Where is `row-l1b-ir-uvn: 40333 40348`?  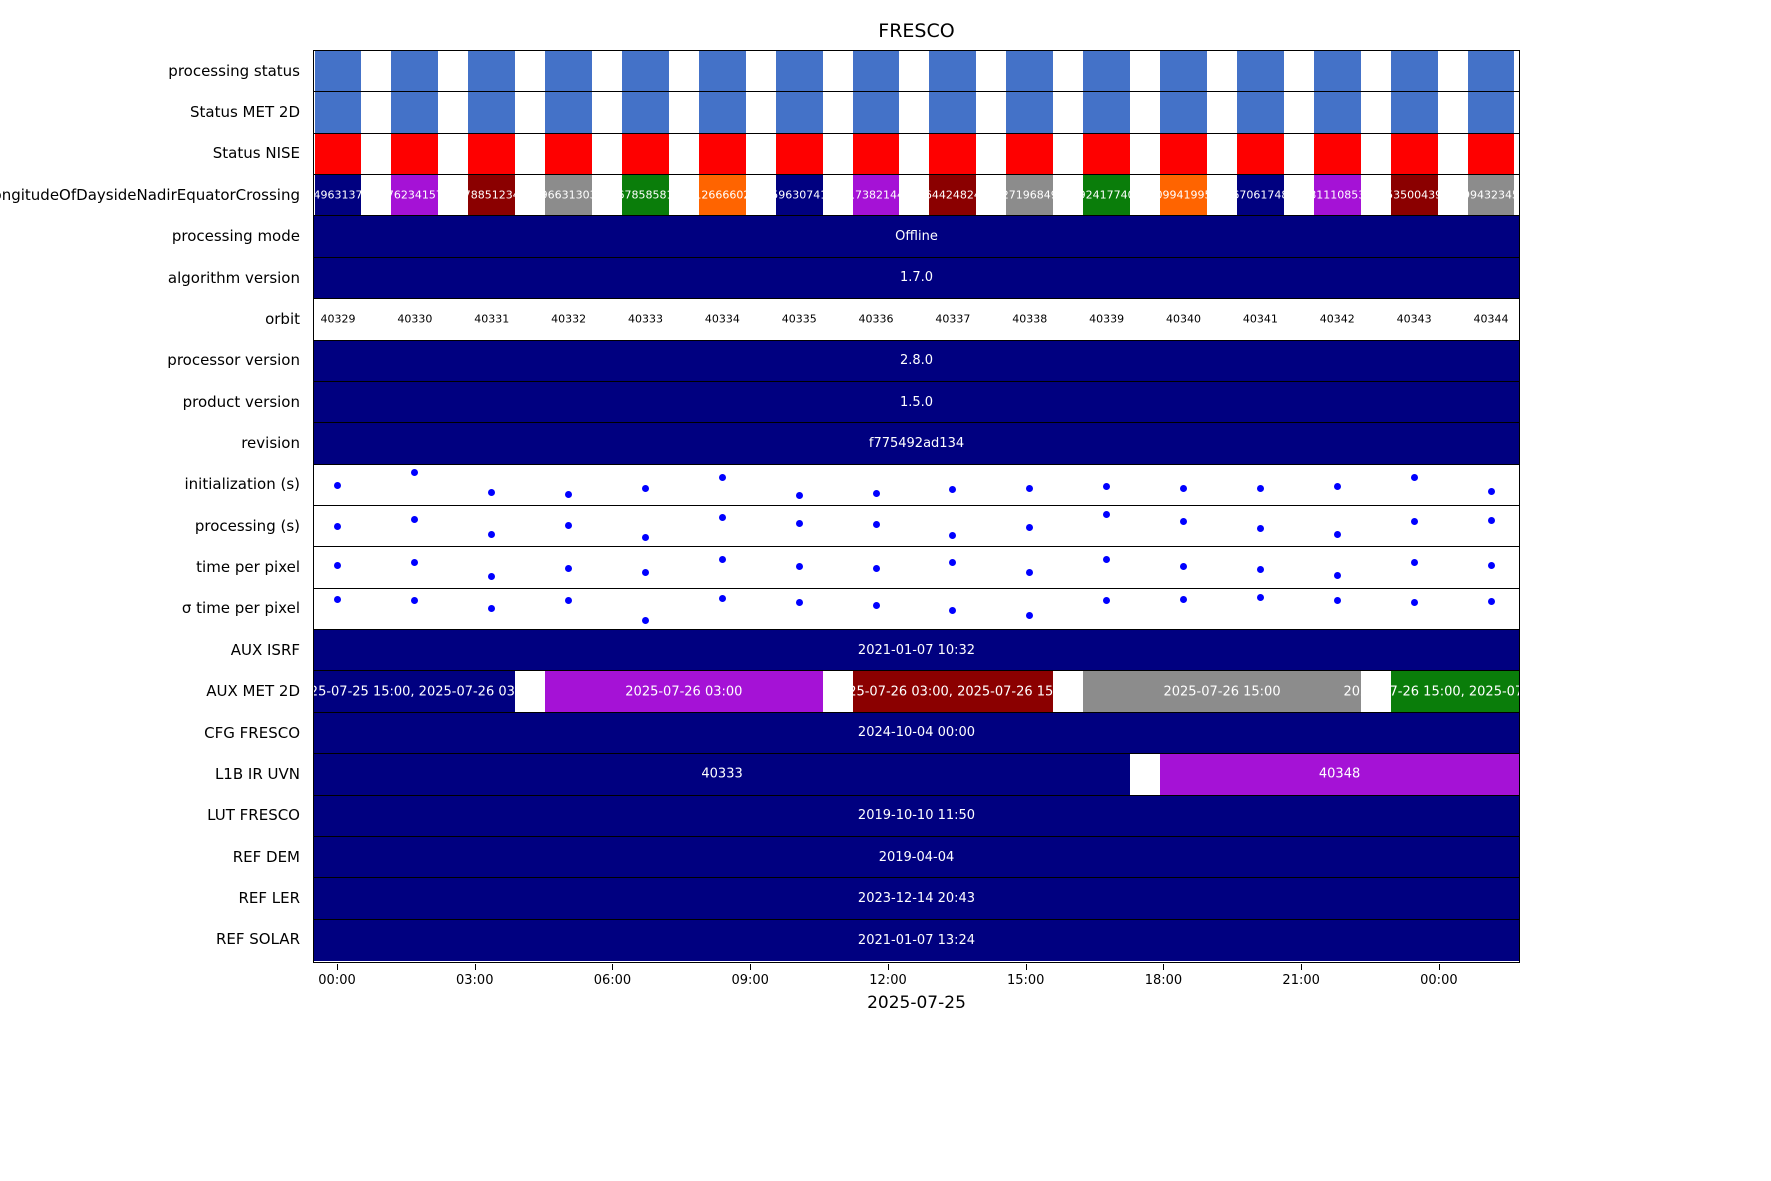
row-l1b-ir-uvn: 40333 40348 is located at coordinates (916, 775).